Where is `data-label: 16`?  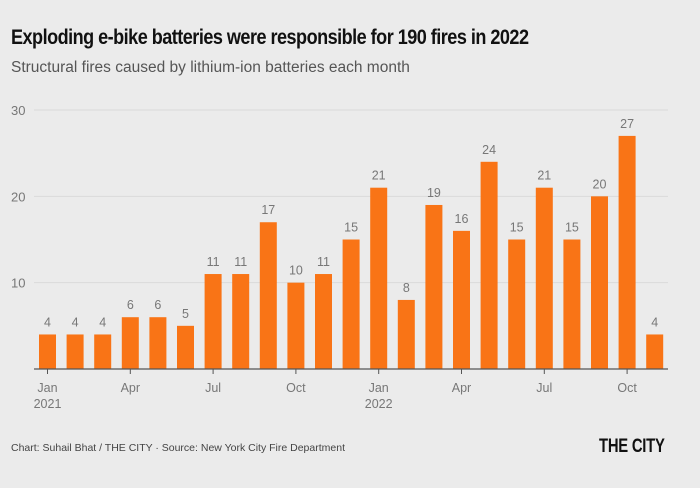 data-label: 16 is located at coordinates (462, 219).